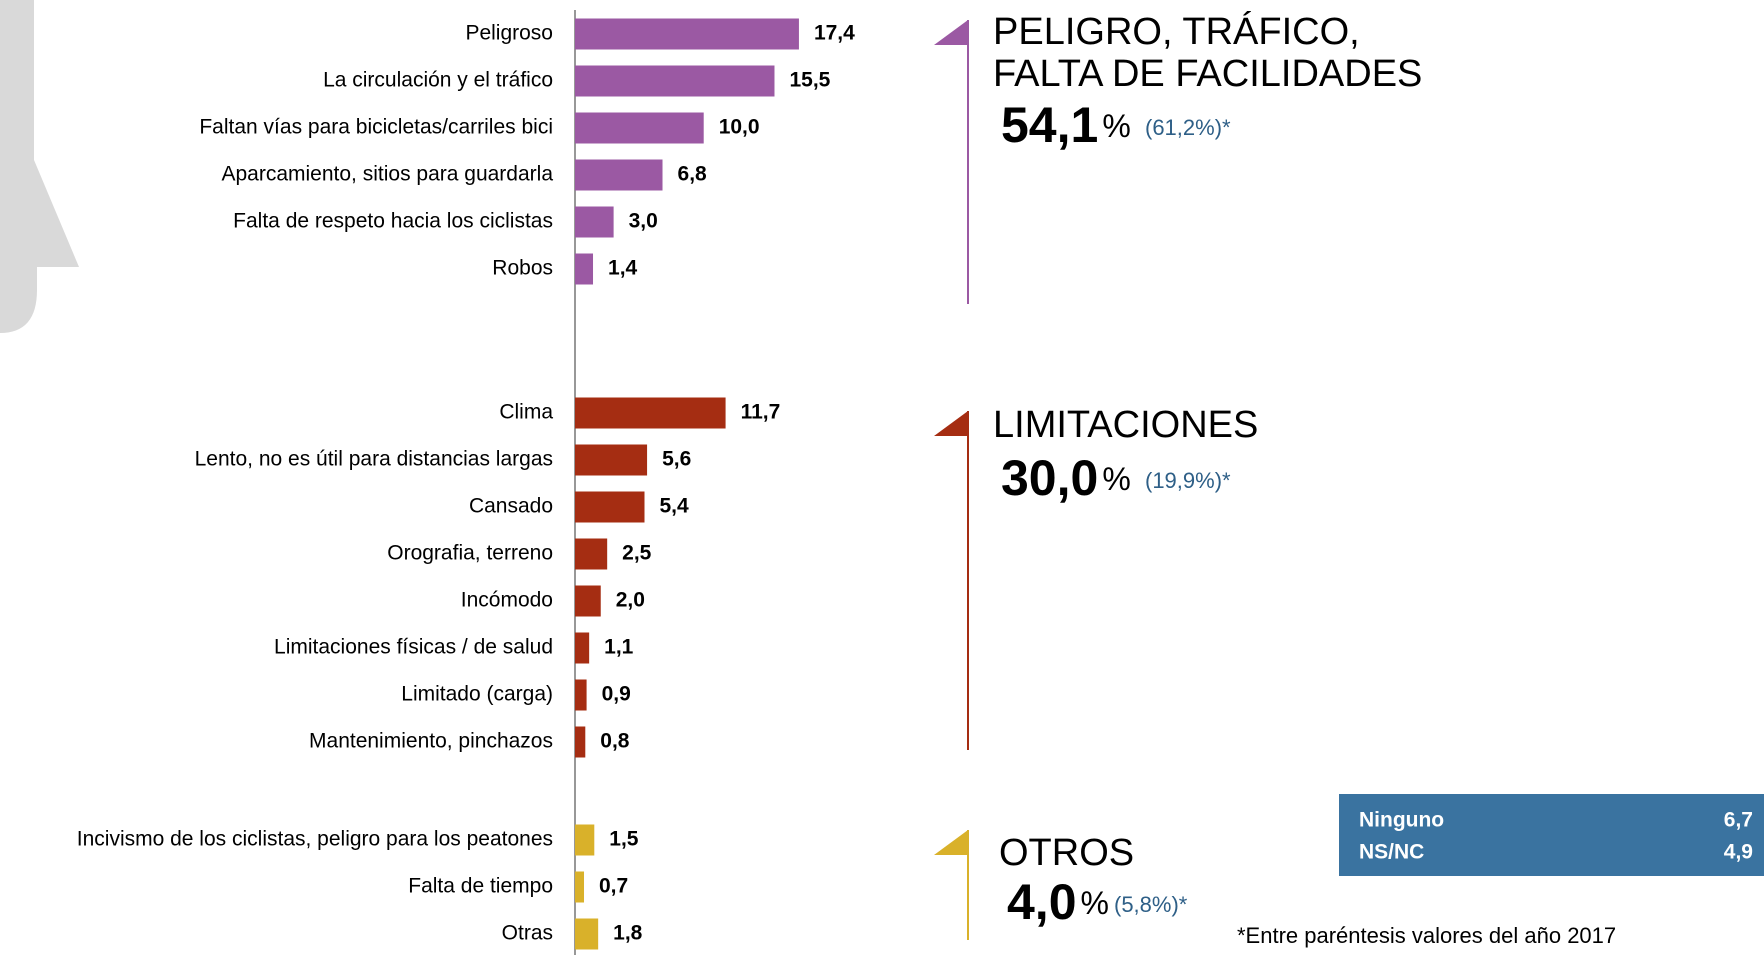  I want to click on category-label: Limitaciones físicas / de salud, so click(413, 647).